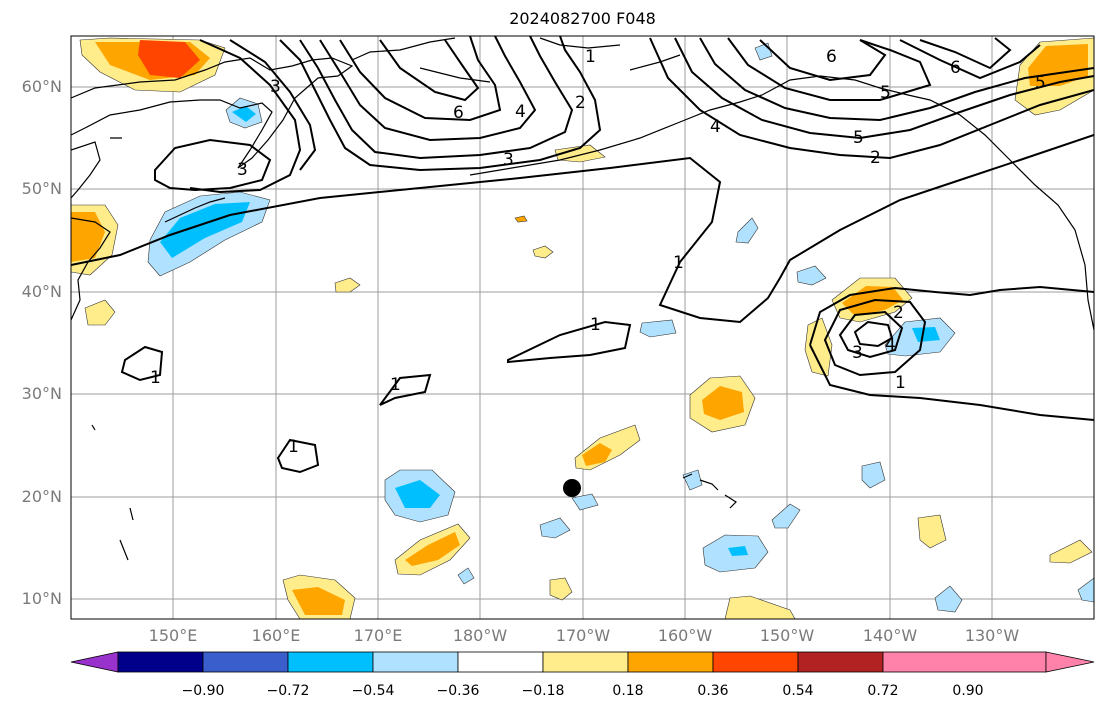  Describe the element at coordinates (405, 389) in the screenshot. I see `contour-1-loop-a` at that location.